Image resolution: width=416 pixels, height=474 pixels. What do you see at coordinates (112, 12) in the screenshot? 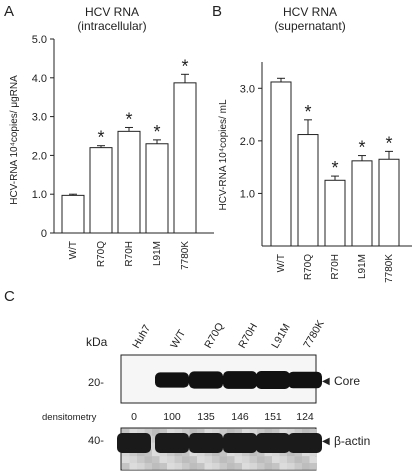
I see `panel-a-title-line1: HCV RNA` at bounding box center [112, 12].